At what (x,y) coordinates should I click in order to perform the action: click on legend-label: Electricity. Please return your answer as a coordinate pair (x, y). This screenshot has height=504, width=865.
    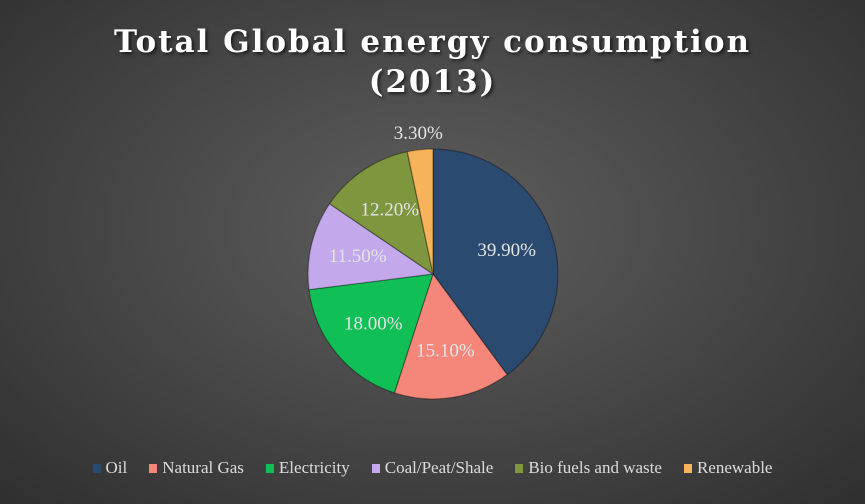
    Looking at the image, I should click on (314, 467).